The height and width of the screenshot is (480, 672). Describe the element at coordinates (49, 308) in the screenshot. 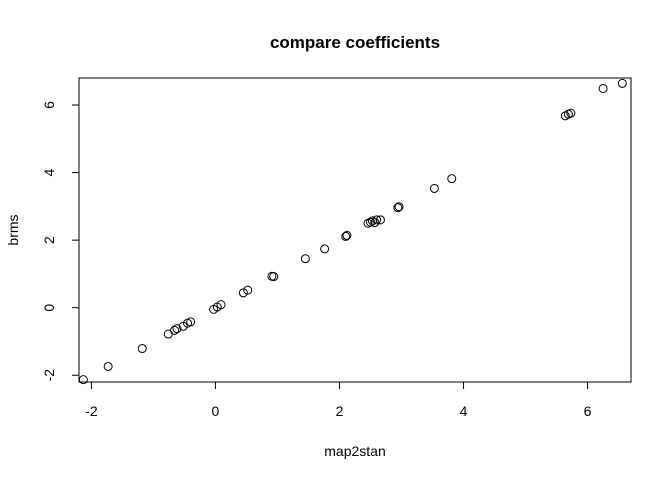

I see `y-tick-label: 0` at that location.